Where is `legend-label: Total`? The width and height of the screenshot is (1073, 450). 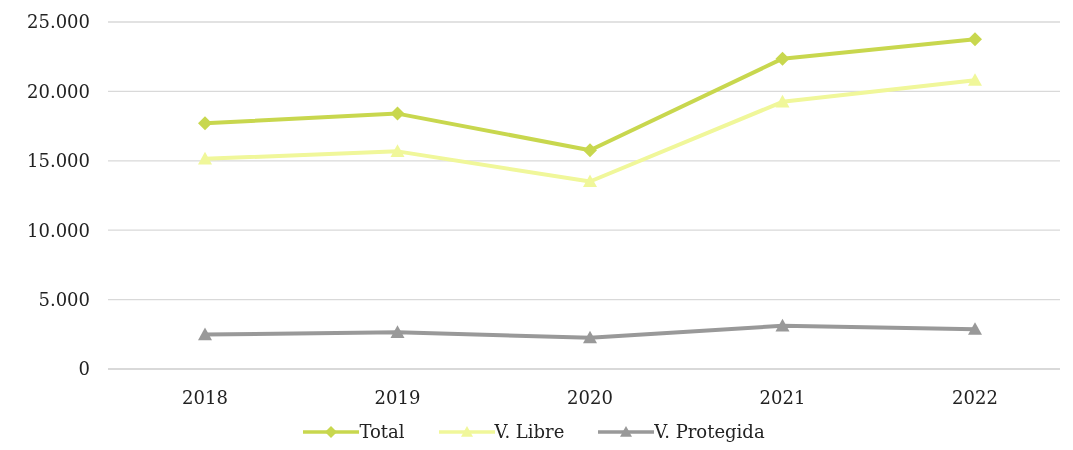 legend-label: Total is located at coordinates (382, 431).